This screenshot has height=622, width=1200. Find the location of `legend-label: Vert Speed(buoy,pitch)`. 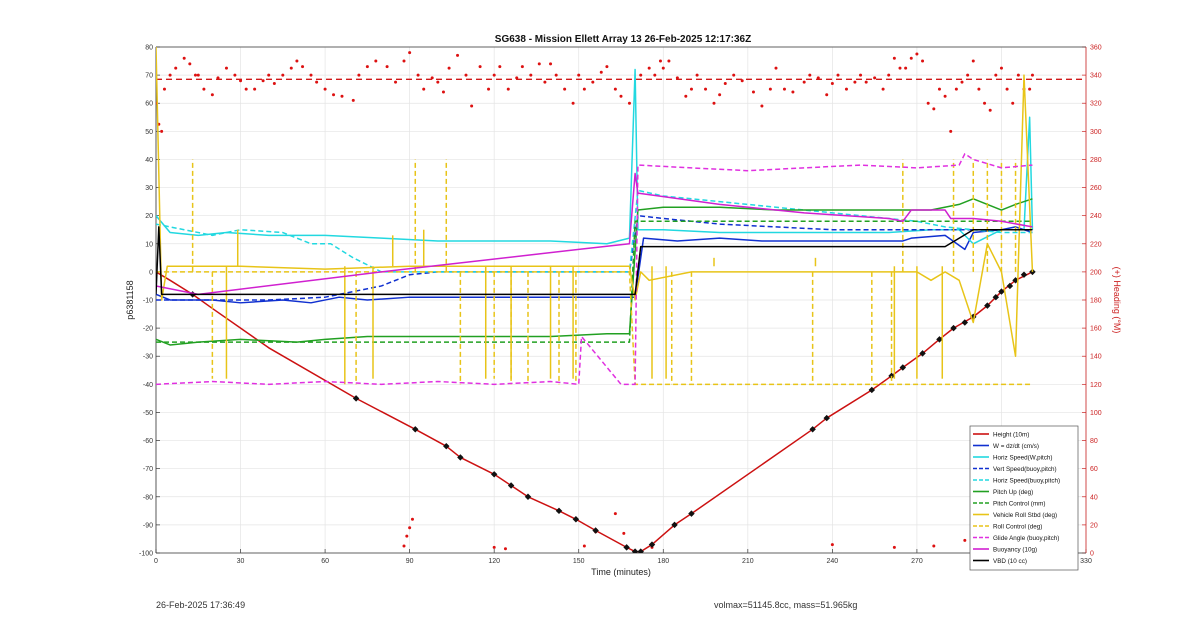

legend-label: Vert Speed(buoy,pitch) is located at coordinates (1025, 469).